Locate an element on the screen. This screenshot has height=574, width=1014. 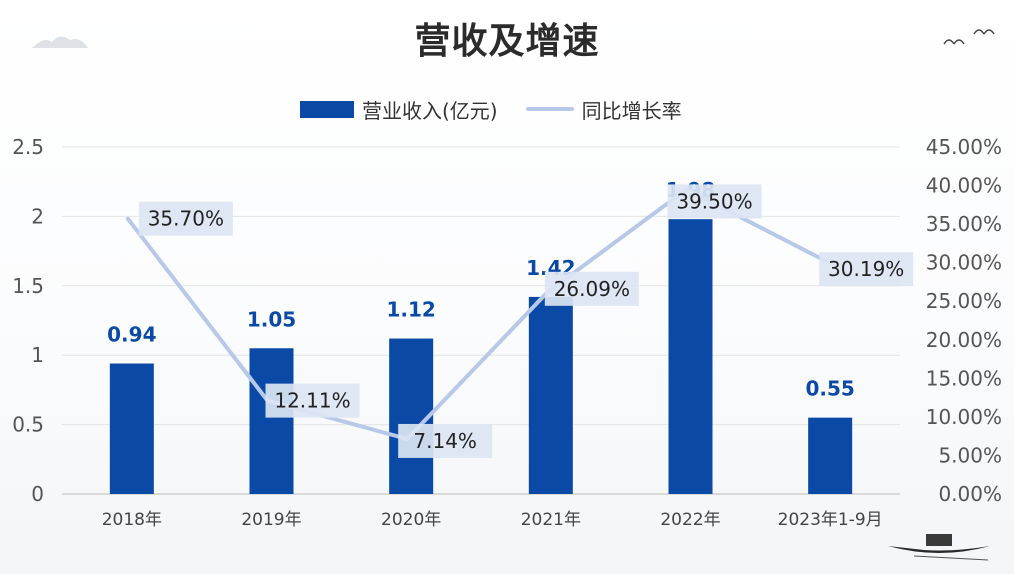
line-value-label: 12.11% is located at coordinates (312, 401).